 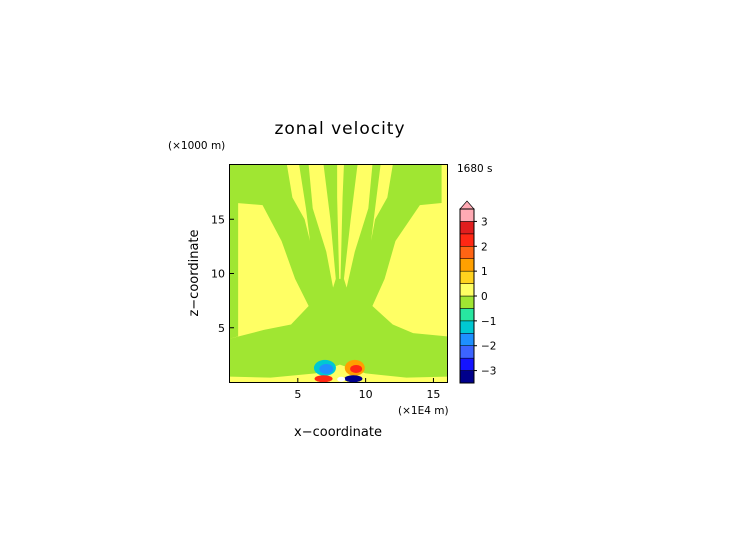 I want to click on colorbar: −3 −2 −1 0 1 2 3, so click(x=477, y=292).